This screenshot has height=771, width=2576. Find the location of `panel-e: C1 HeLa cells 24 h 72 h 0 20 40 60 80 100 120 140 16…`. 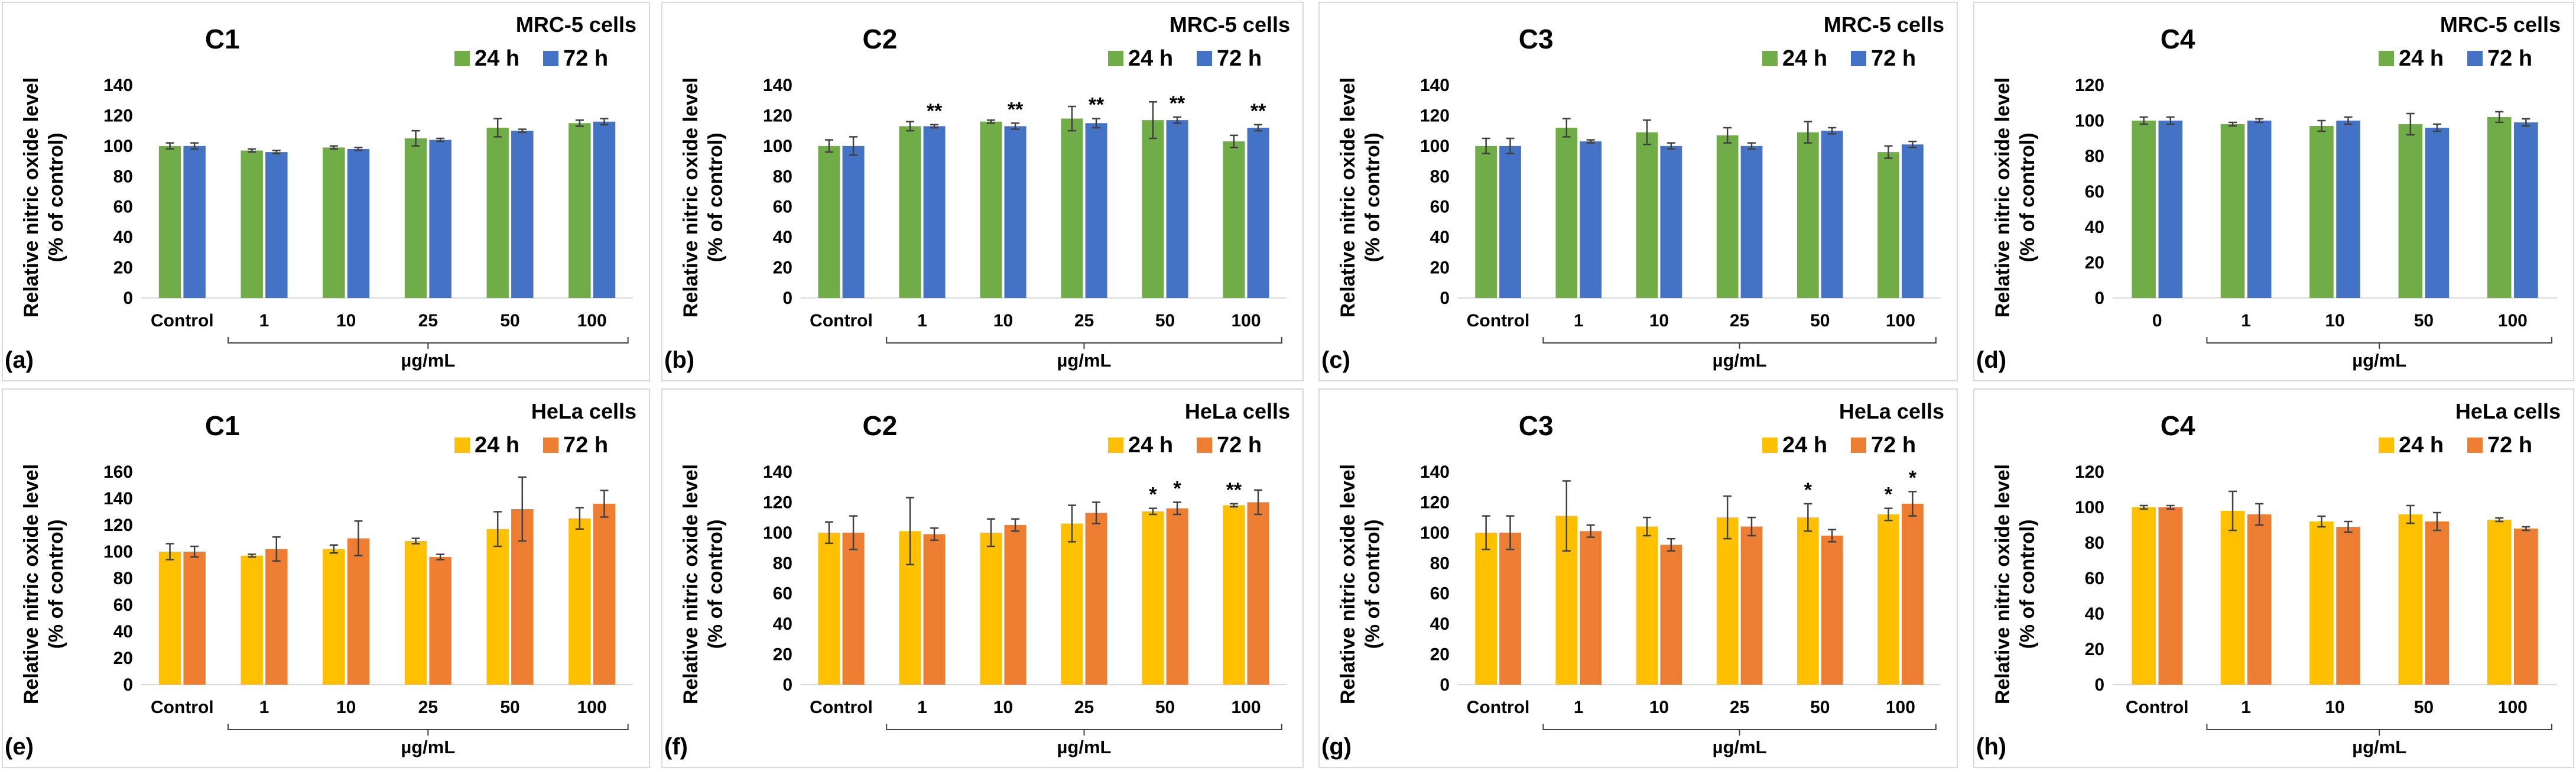

panel-e: C1 HeLa cells 24 h 72 h 0 20 40 60 80 100 120 140 16… is located at coordinates (326, 578).